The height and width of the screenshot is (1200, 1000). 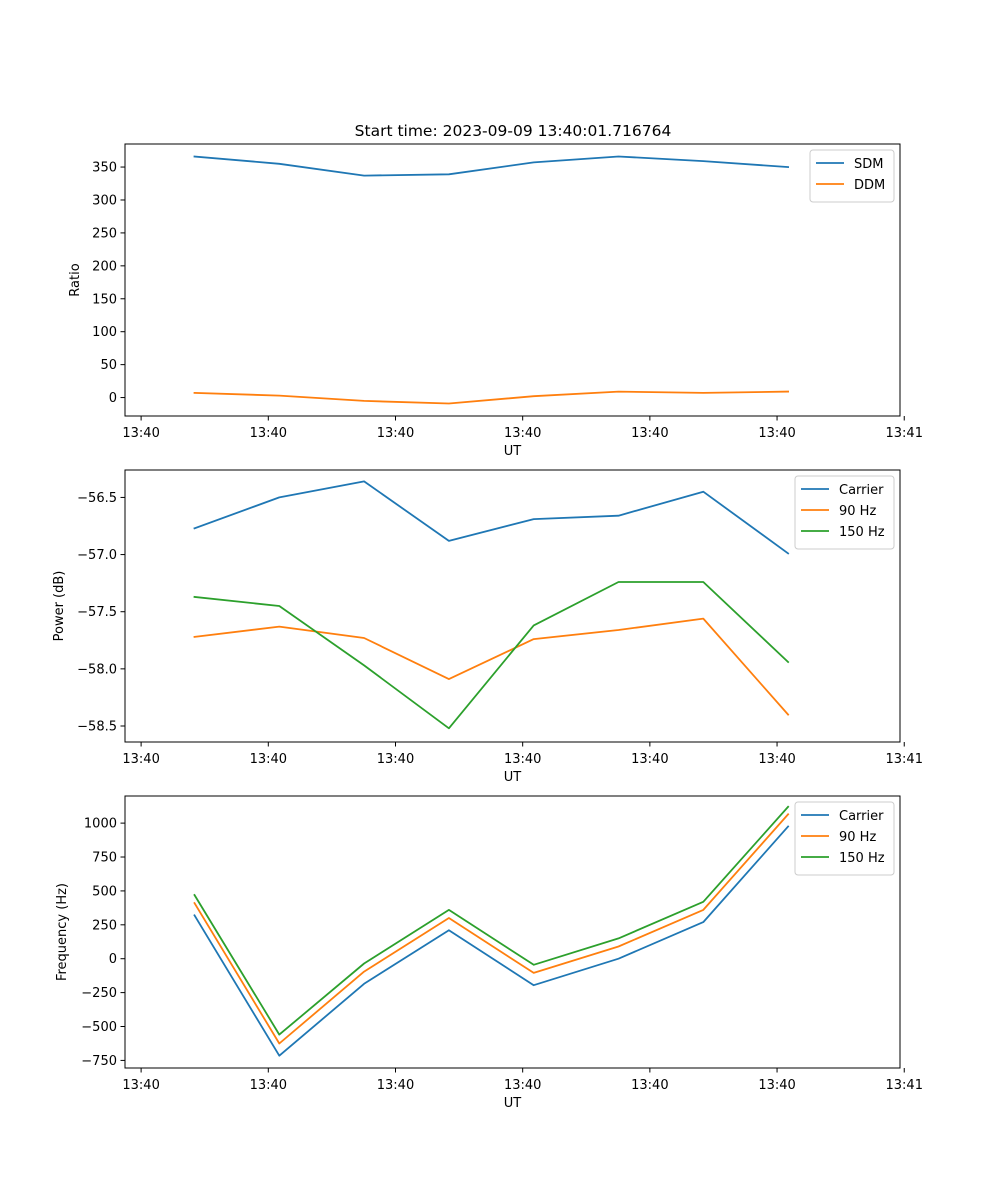 What do you see at coordinates (513, 131) in the screenshot?
I see `figure-title: Start time: 2023-09-09 13:40:01.716764` at bounding box center [513, 131].